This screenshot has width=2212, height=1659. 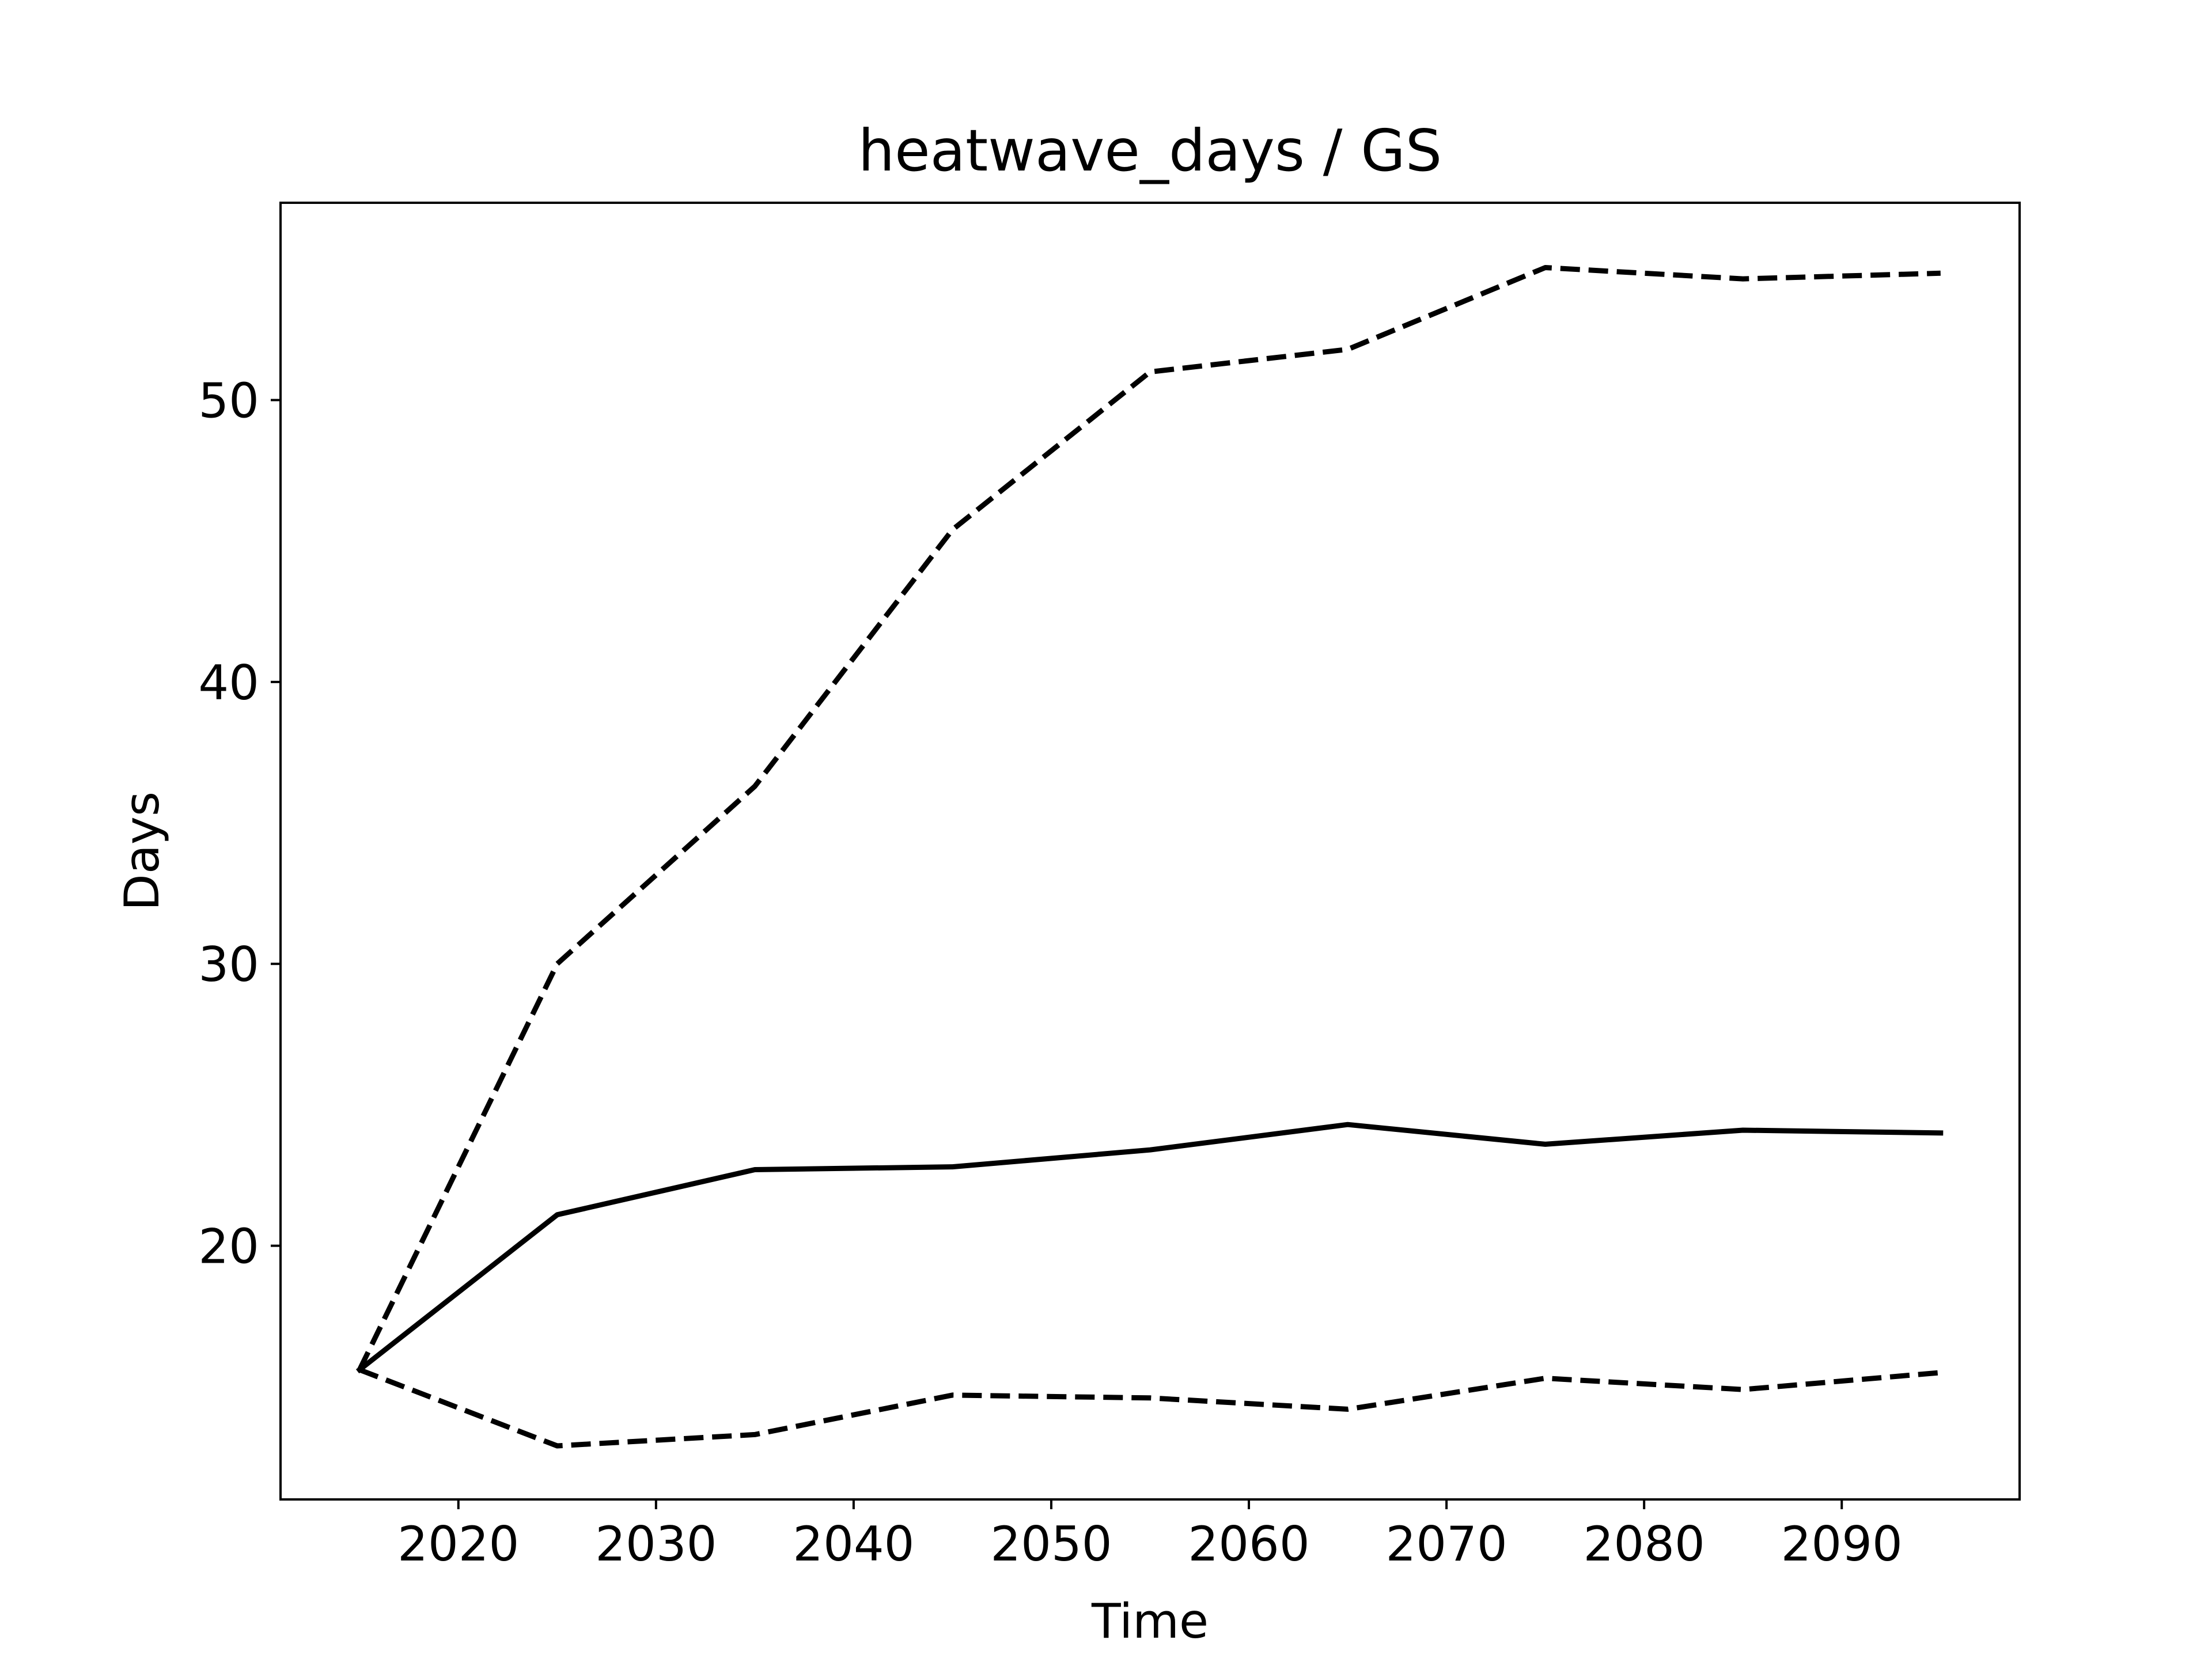 What do you see at coordinates (656, 1544) in the screenshot?
I see `x-tick-label: 2030` at bounding box center [656, 1544].